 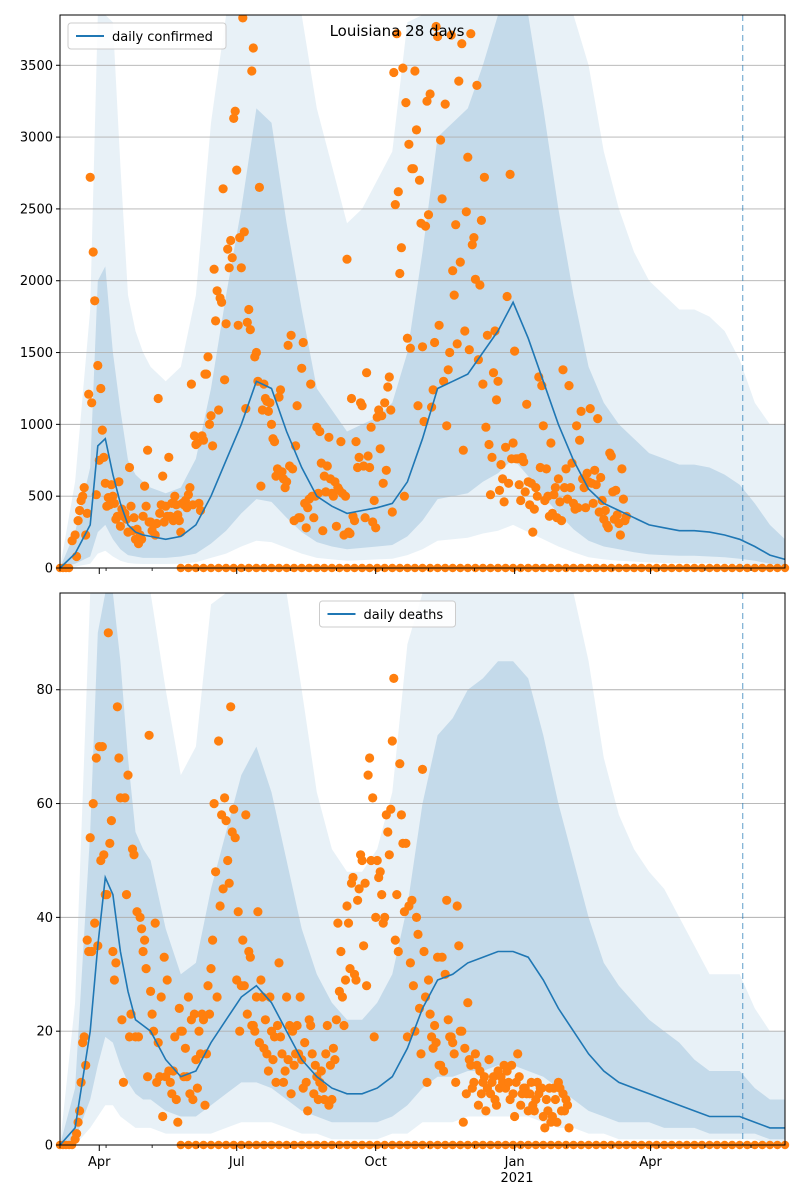 What do you see at coordinates (404, 615) in the screenshot?
I see `deaths-legend-label: daily deaths` at bounding box center [404, 615].